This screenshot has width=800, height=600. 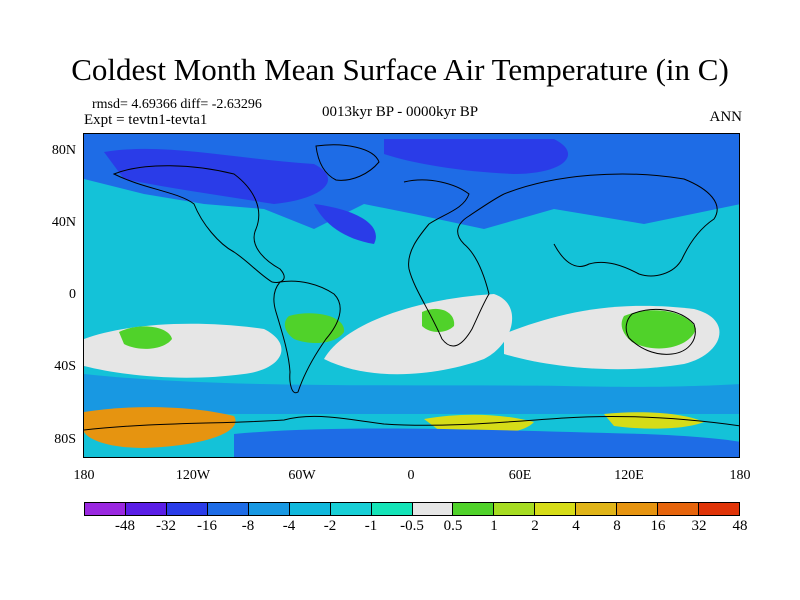 I want to click on colorbar-label: 8, so click(x=617, y=526).